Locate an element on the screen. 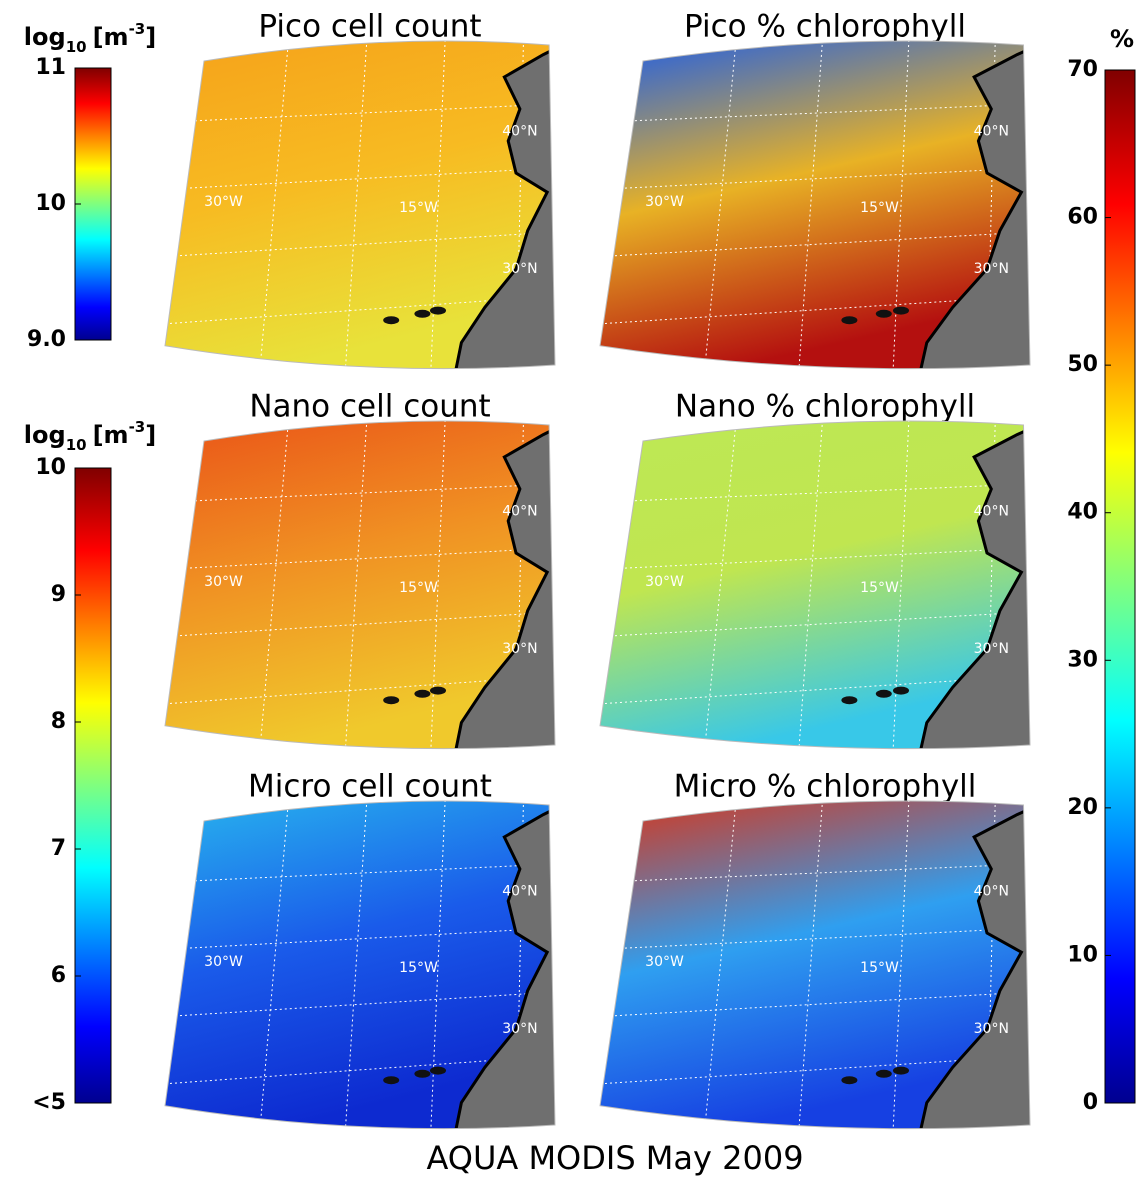  colorbar-tick-label: 11 is located at coordinates (50, 67).